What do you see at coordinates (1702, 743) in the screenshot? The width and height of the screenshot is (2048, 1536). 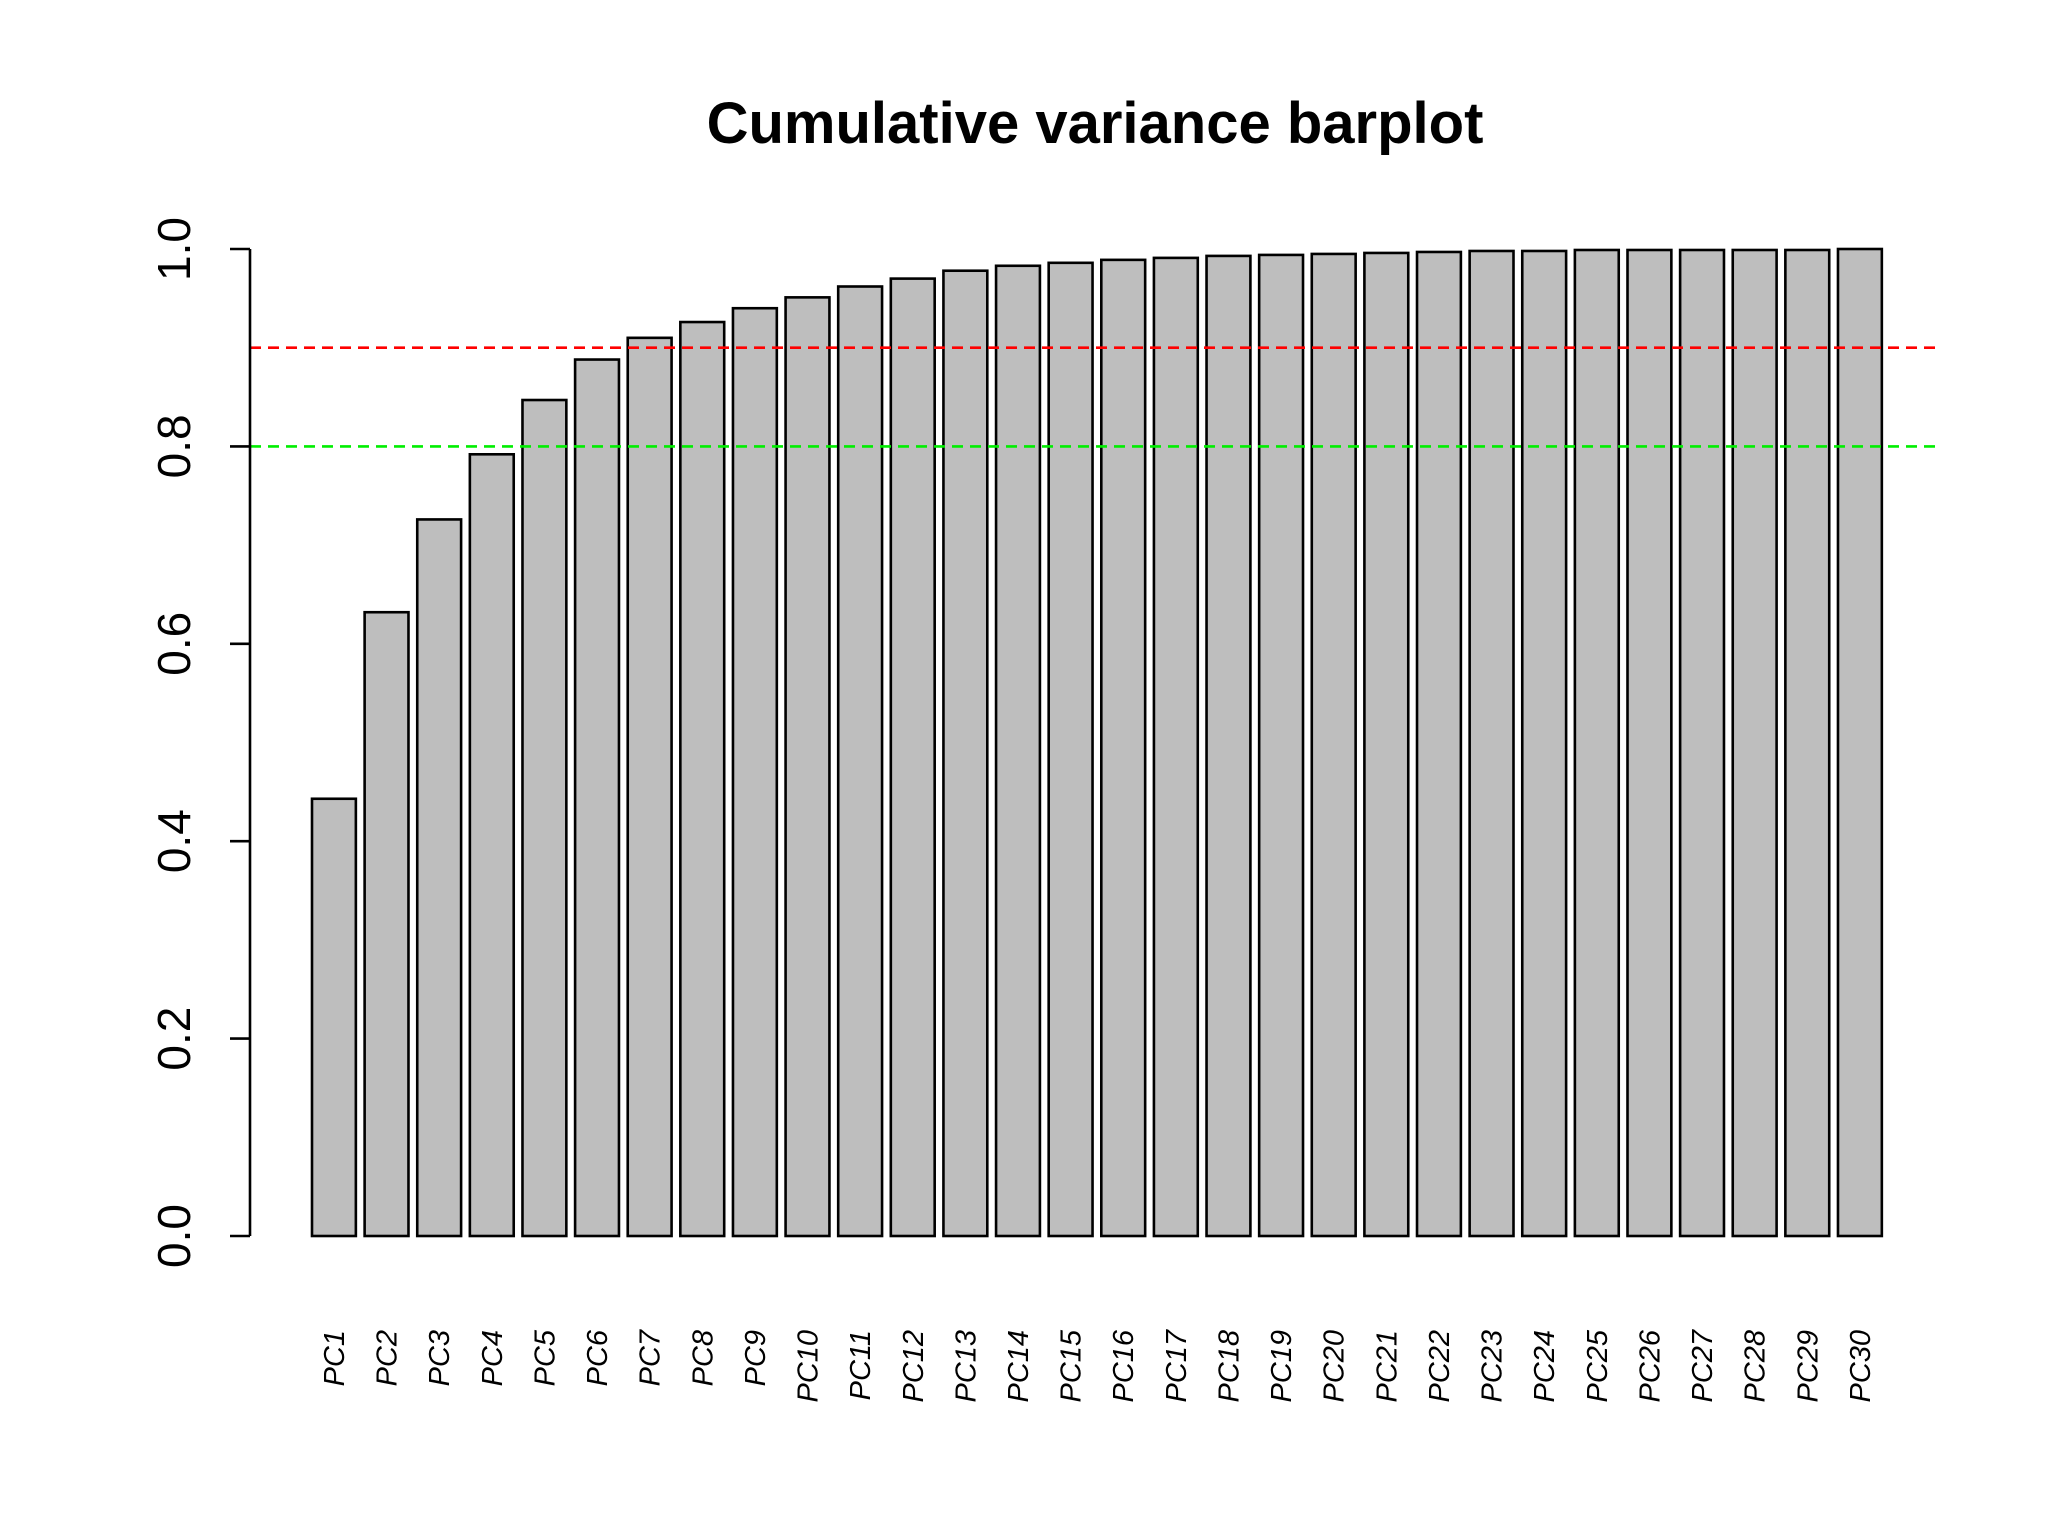 I see `bar-pc27` at bounding box center [1702, 743].